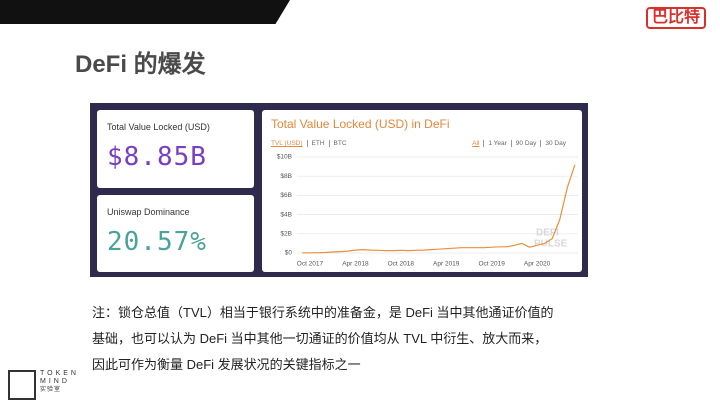  What do you see at coordinates (148, 212) in the screenshot?
I see `card-label: Uniswap Dominance` at bounding box center [148, 212].